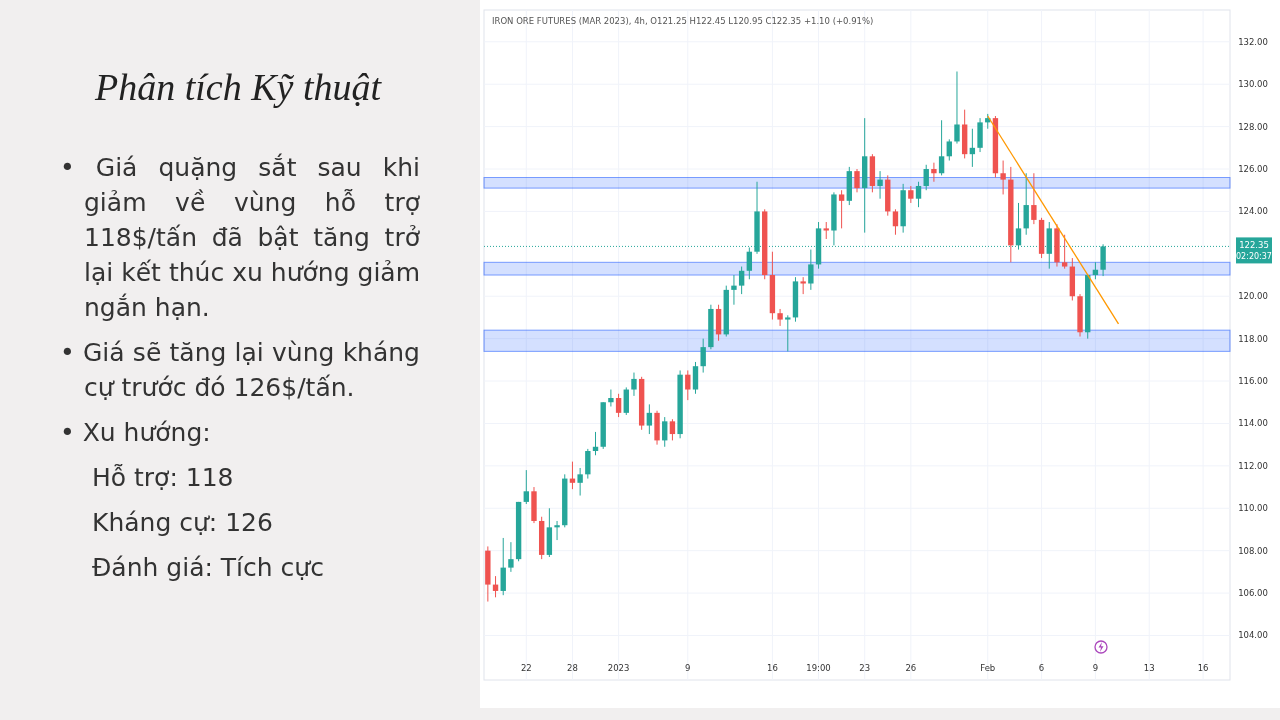 The width and height of the screenshot is (1280, 720). What do you see at coordinates (1253, 41) in the screenshot?
I see `y-tick-label: 132.00` at bounding box center [1253, 41].